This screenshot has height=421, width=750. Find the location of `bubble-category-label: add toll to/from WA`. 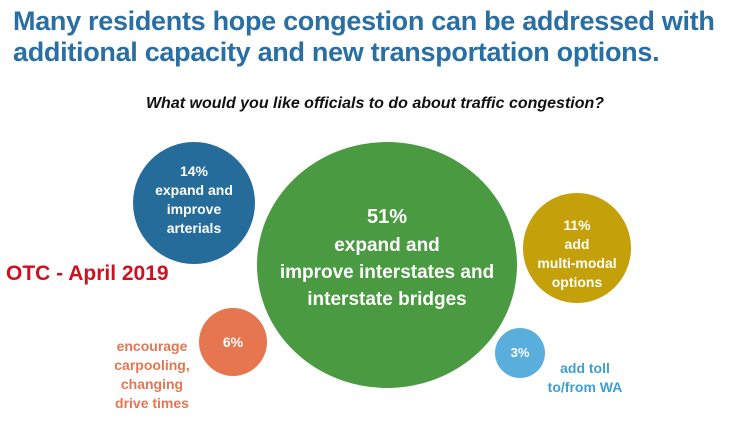

bubble-category-label: add toll to/from WA is located at coordinates (585, 378).